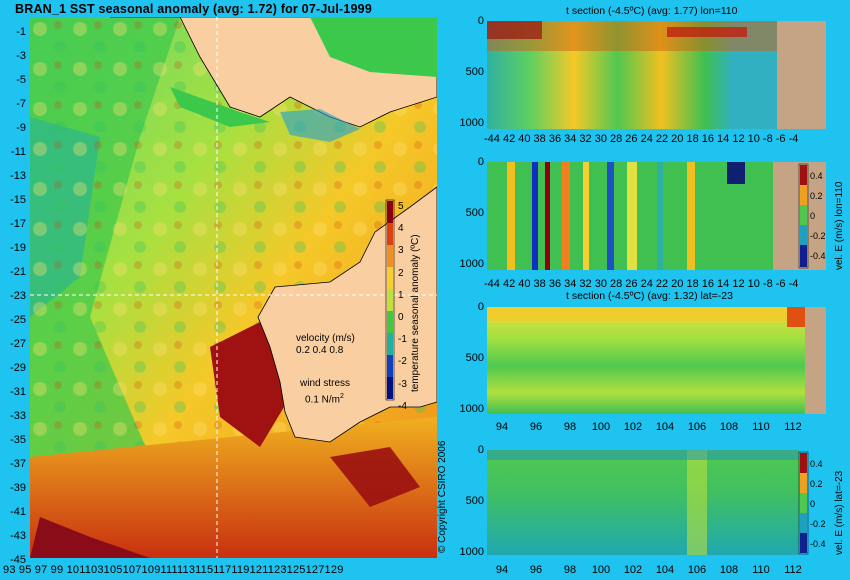 The width and height of the screenshot is (850, 580). What do you see at coordinates (656, 216) in the screenshot?
I see `panel2-plot` at bounding box center [656, 216].